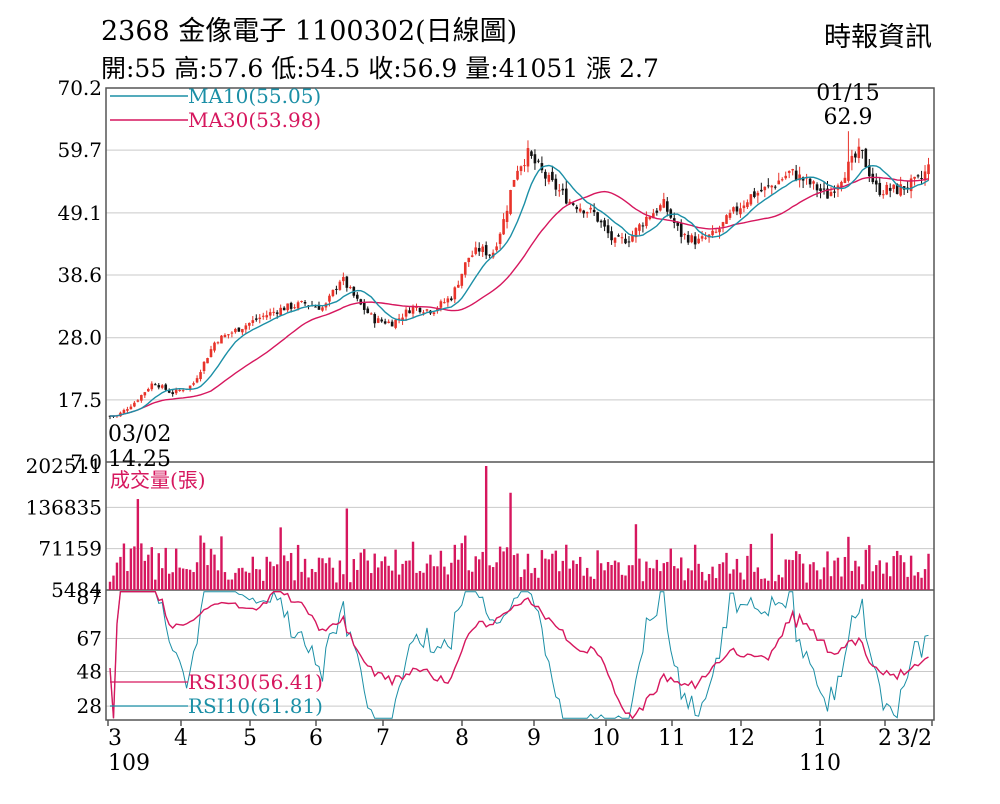 The height and width of the screenshot is (804, 1000). Describe the element at coordinates (76, 590) in the screenshot. I see `volume-tick-label: 5484` at that location.